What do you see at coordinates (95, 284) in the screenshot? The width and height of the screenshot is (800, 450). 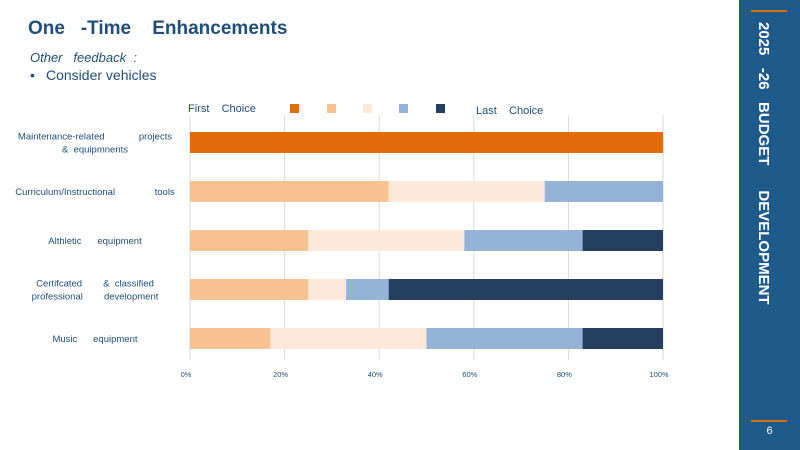 I see `category-label: Certifcated & classified` at bounding box center [95, 284].